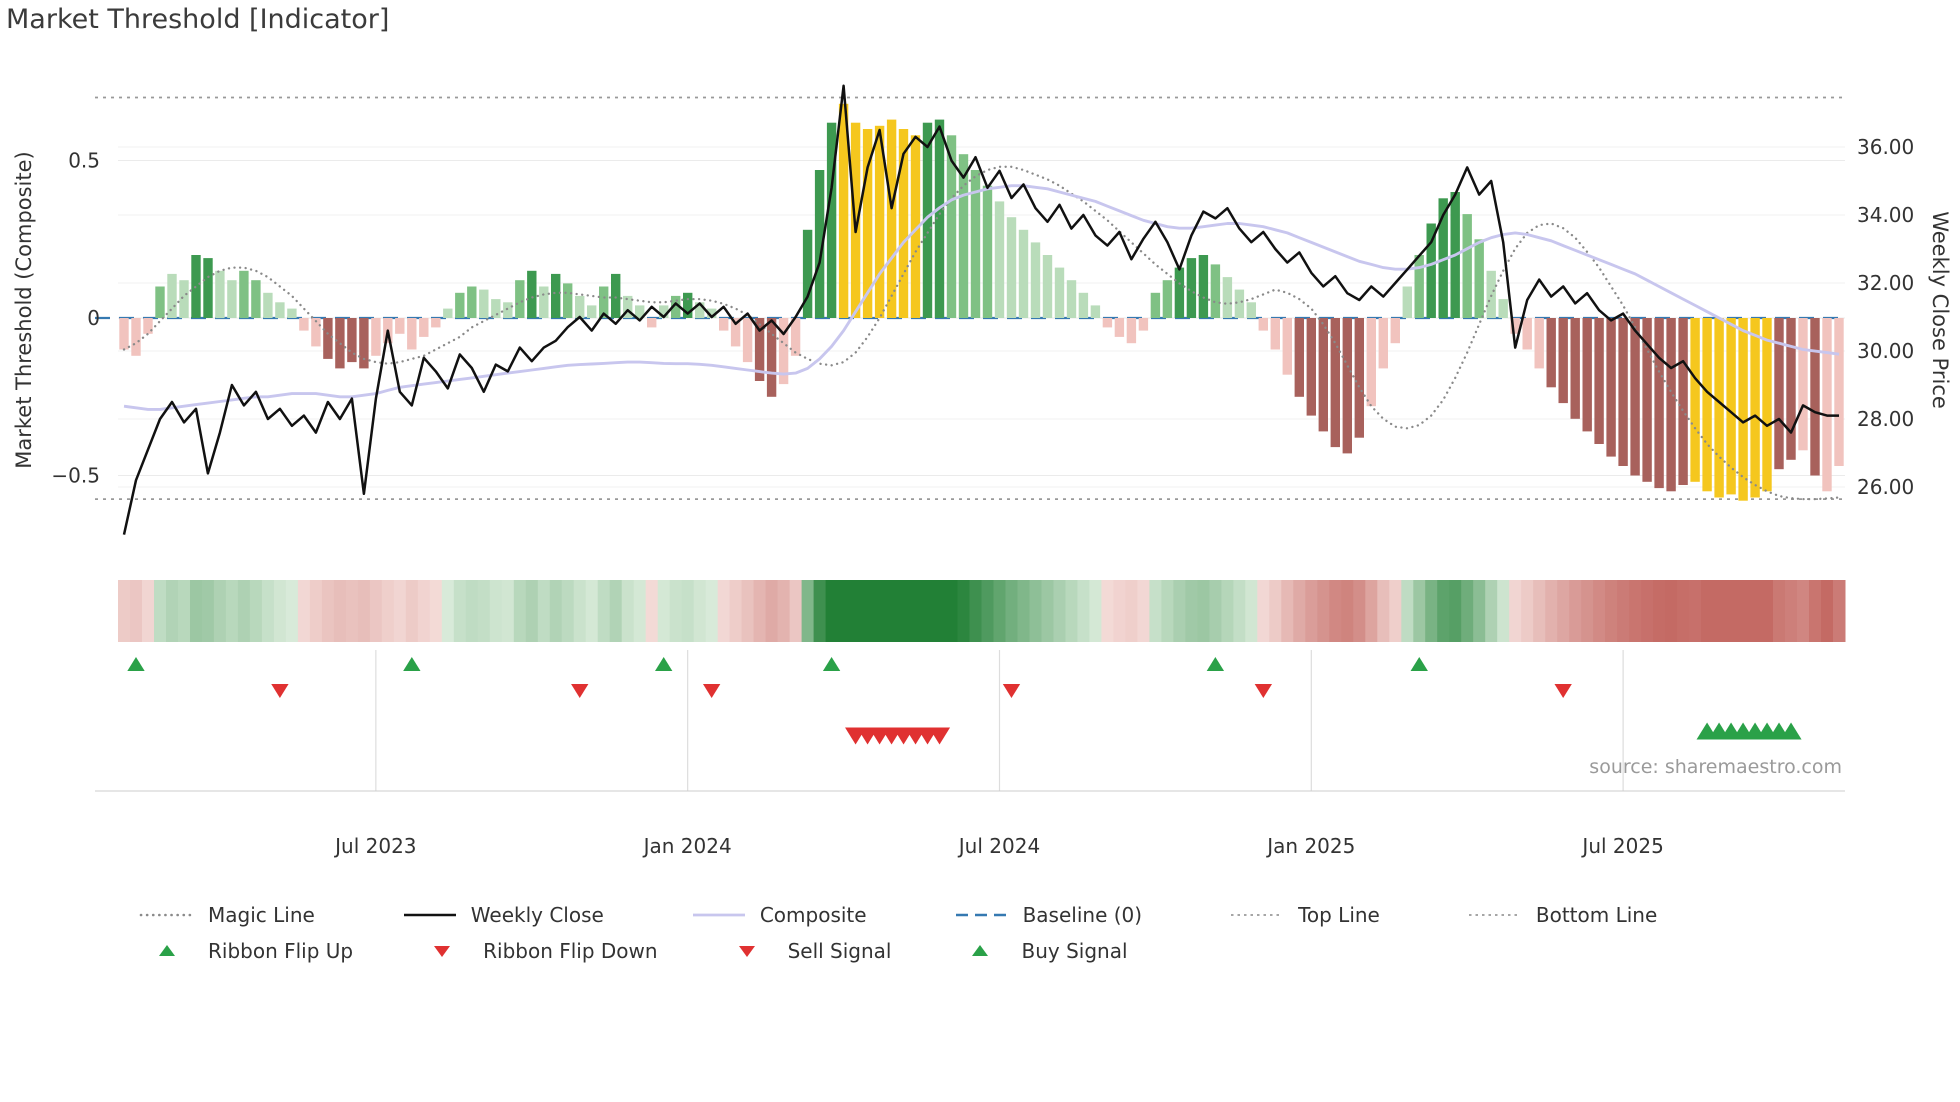 This screenshot has height=1102, width=1960. What do you see at coordinates (718, 915) in the screenshot?
I see `composite-swatch-icon` at bounding box center [718, 915].